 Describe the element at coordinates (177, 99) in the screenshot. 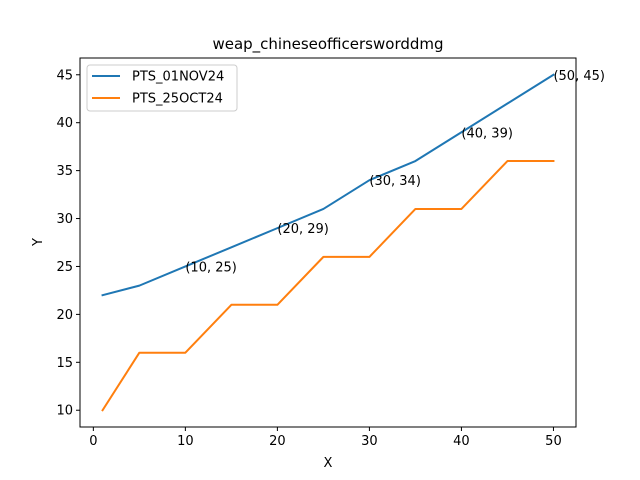

I see `legend-label-2: PTS_25OCT24` at that location.